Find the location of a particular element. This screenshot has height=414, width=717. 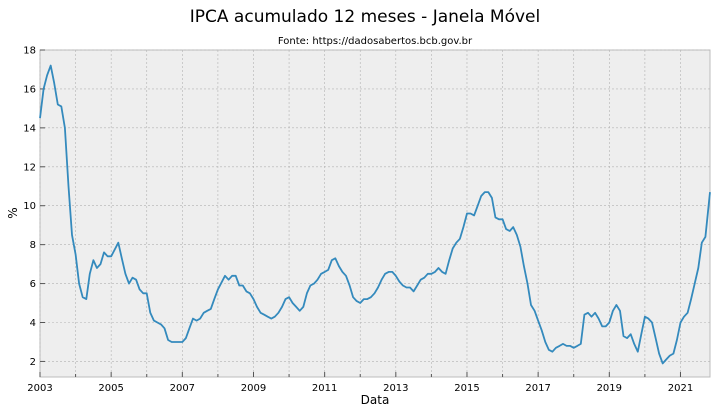

x-axis-label: Data is located at coordinates (375, 400).